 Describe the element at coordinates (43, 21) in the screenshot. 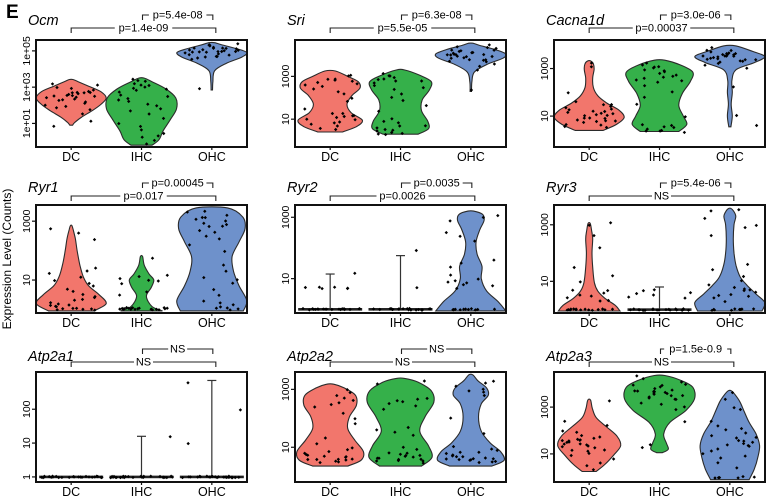

I see `gene-title: Ocm` at that location.